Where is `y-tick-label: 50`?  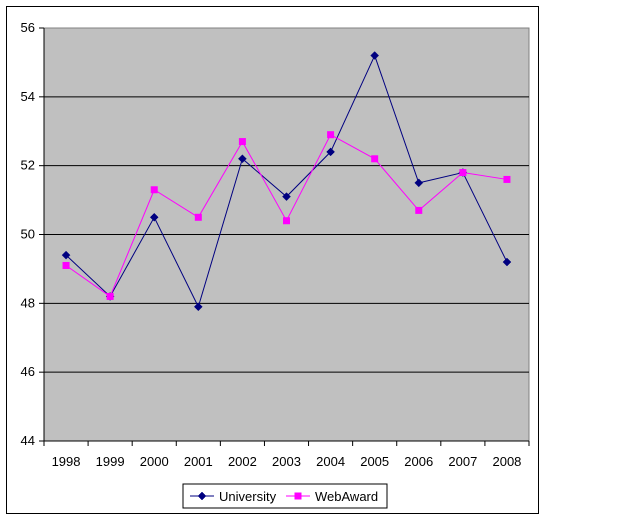
y-tick-label: 50 is located at coordinates (28, 234).